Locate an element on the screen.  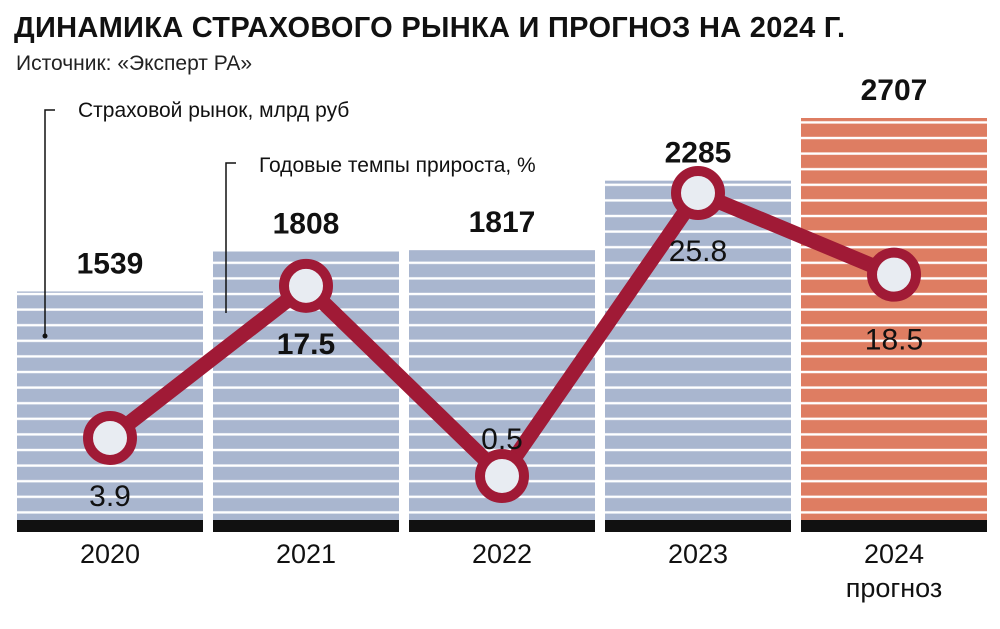
growth-value-label-2022: 0.5 is located at coordinates (502, 439).